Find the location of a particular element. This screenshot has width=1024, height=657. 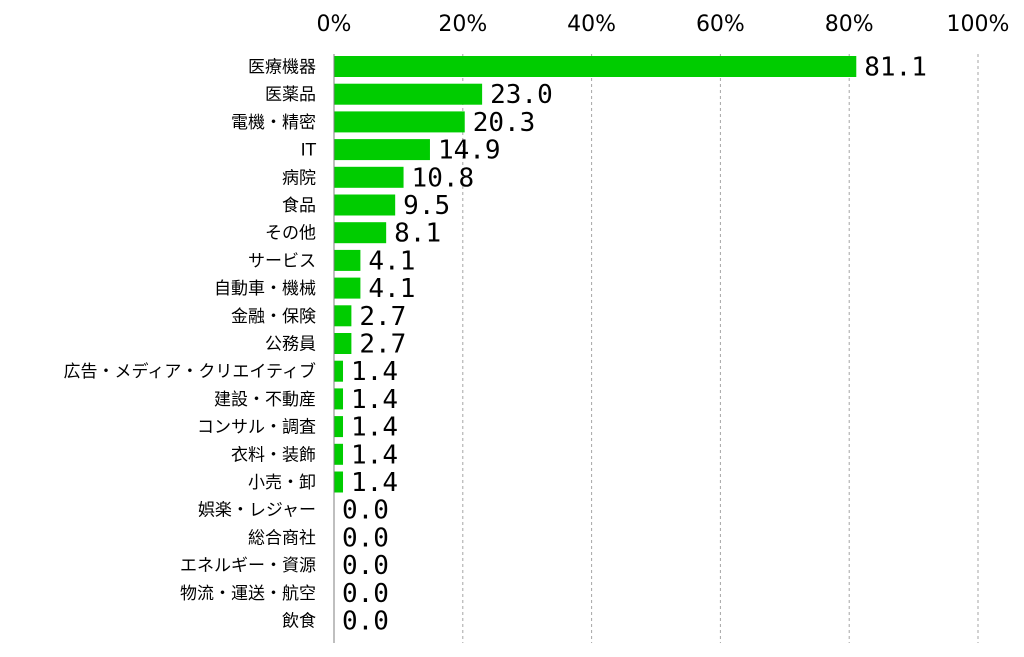

category-label: コンサル・調査 is located at coordinates (256, 428).